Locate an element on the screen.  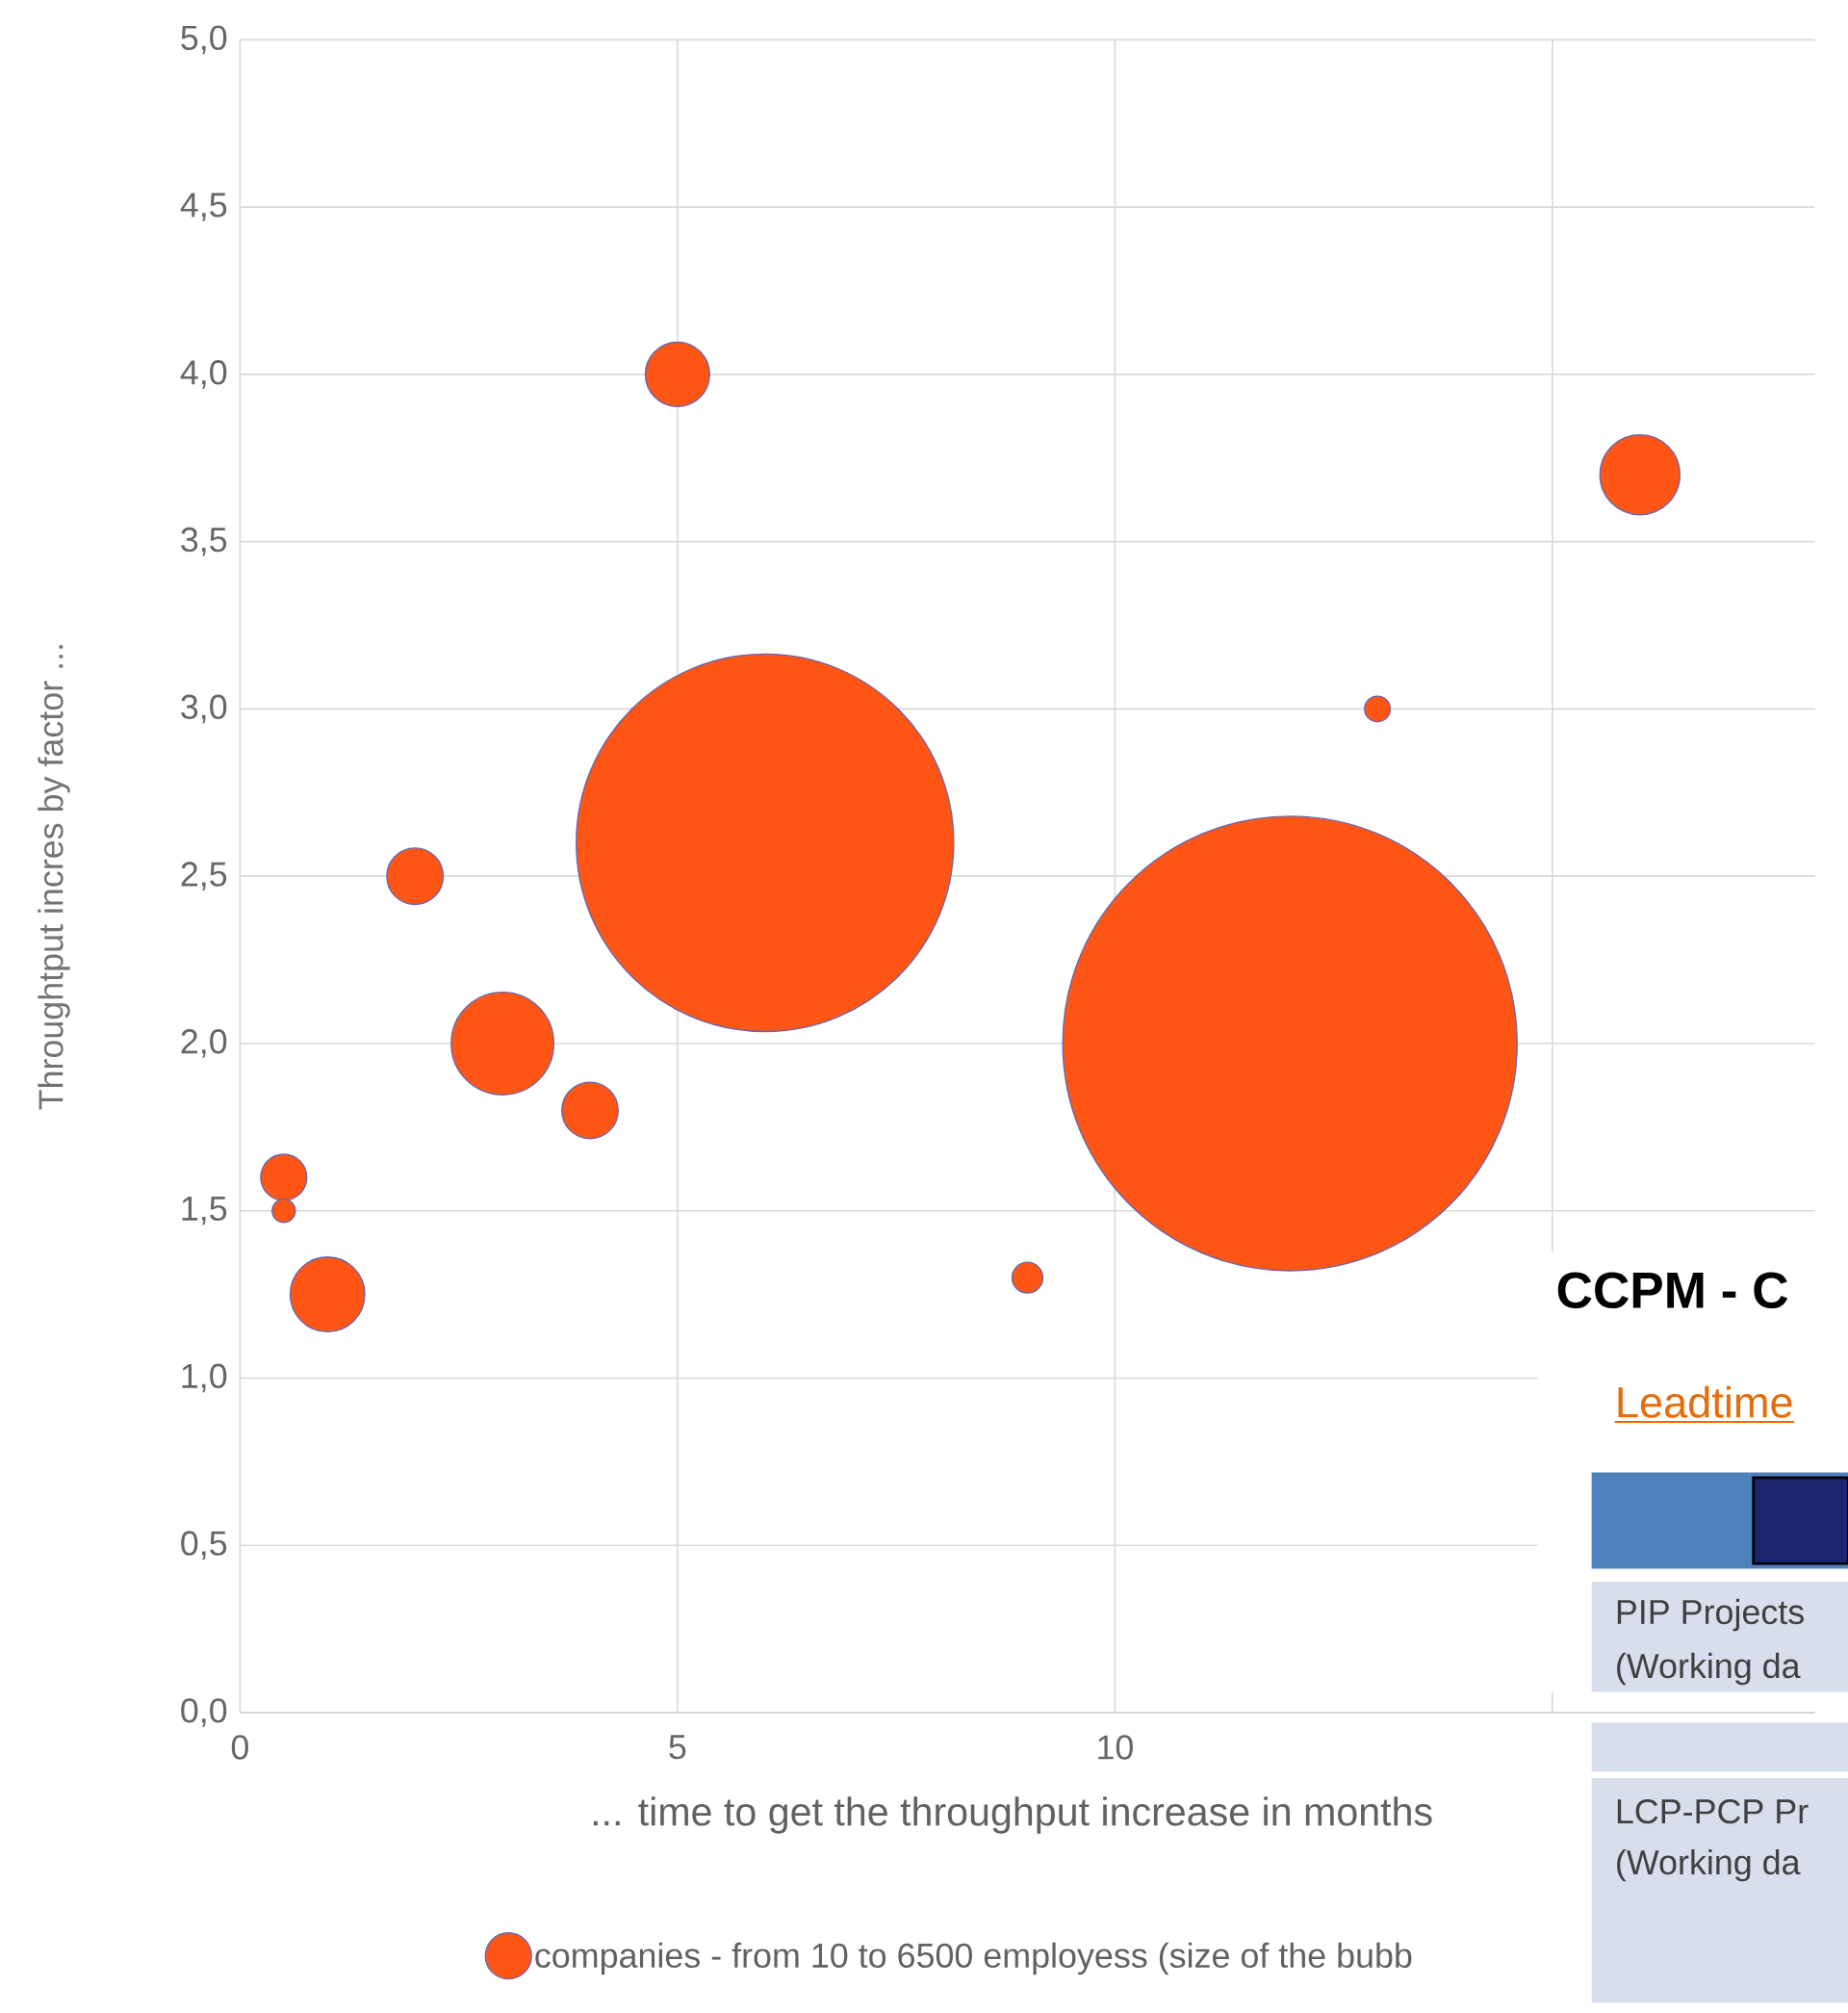
y-tick-label: 2,0 is located at coordinates (204, 1043).